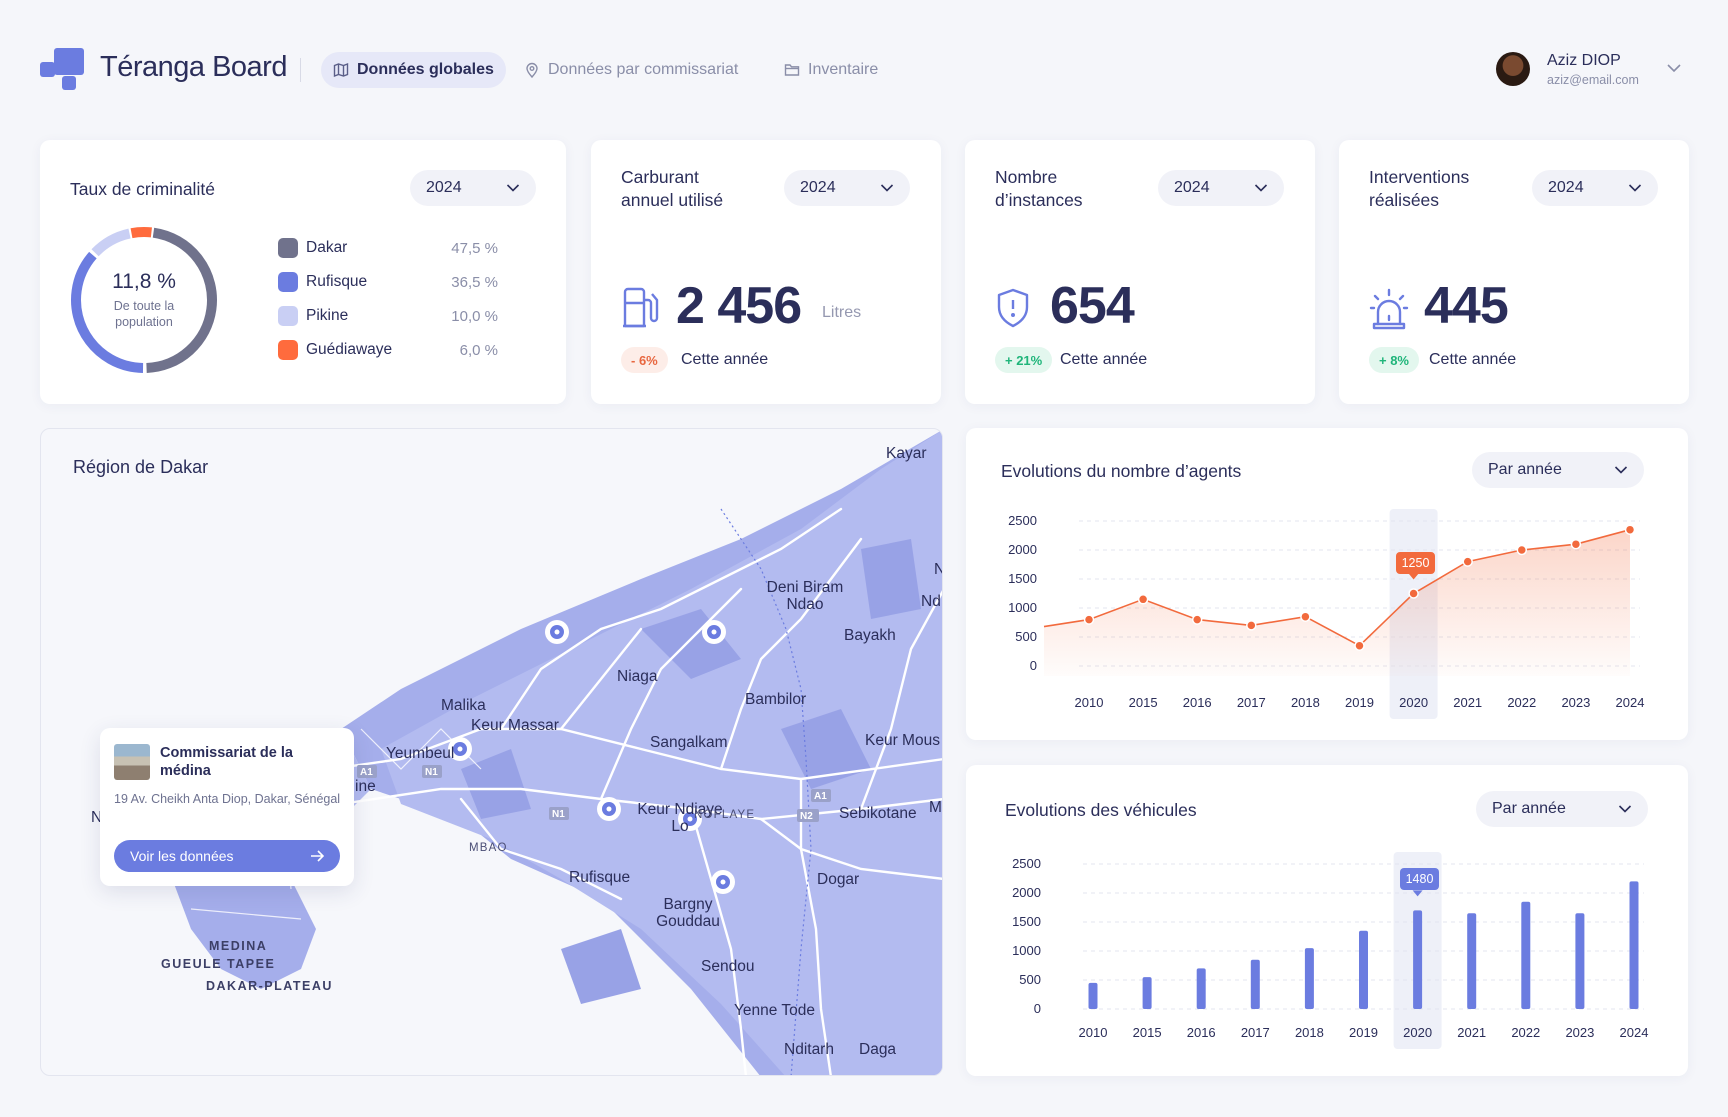 This screenshot has width=1728, height=1117. What do you see at coordinates (1419, 188) in the screenshot?
I see `card-title: Interventions réalisées` at bounding box center [1419, 188].